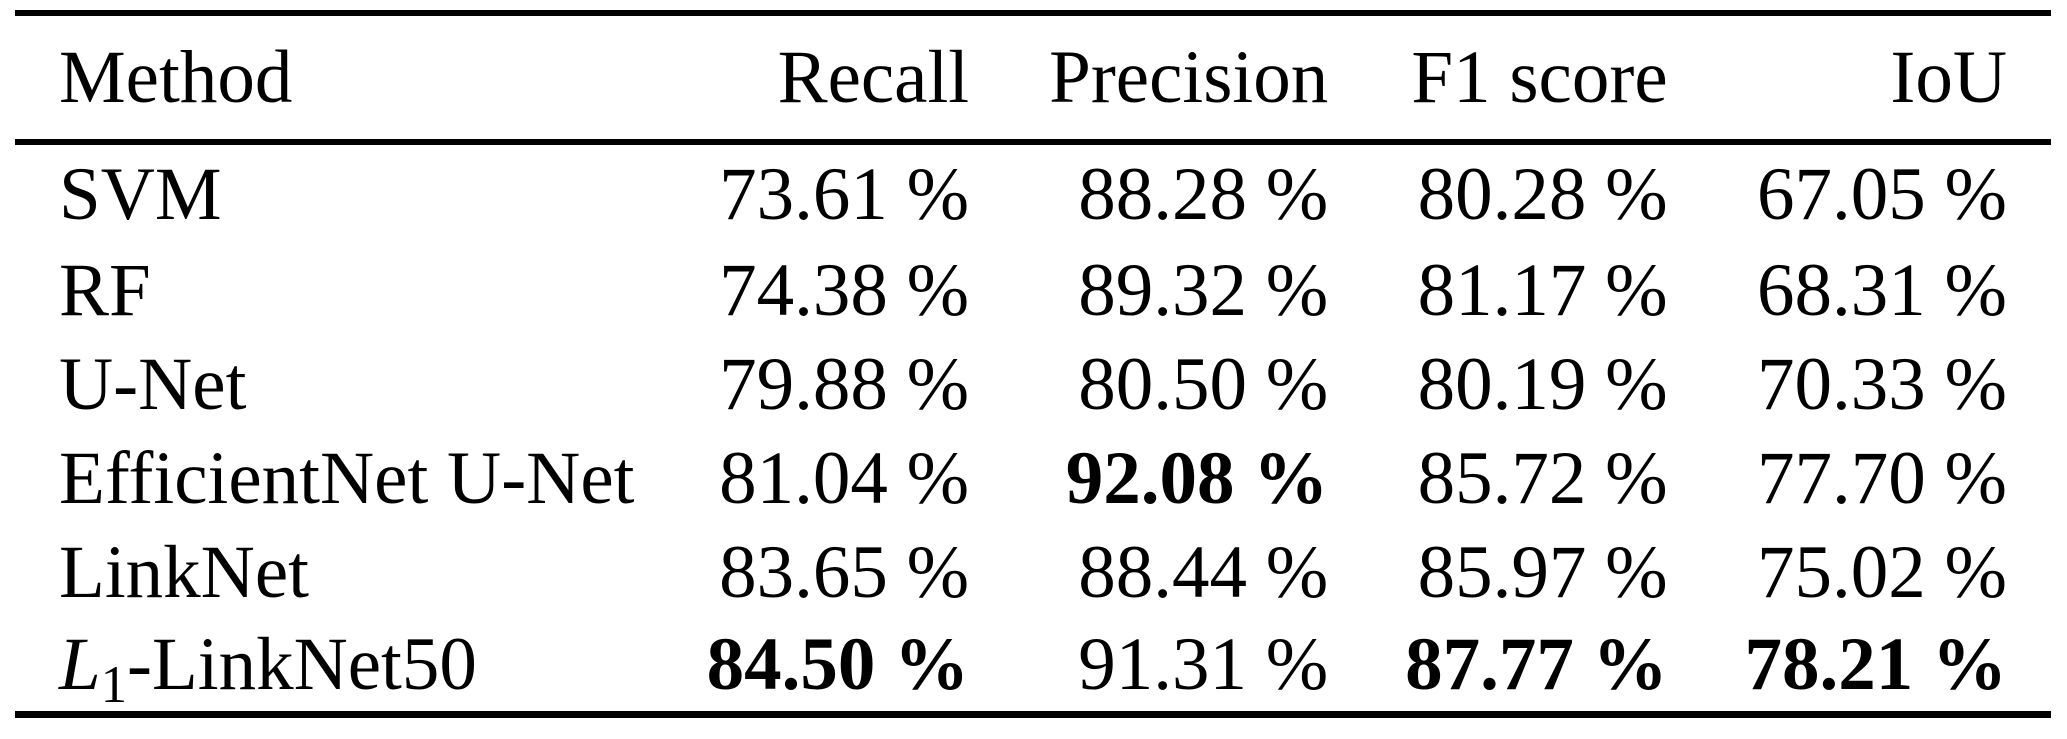  Describe the element at coordinates (176, 77) in the screenshot. I see `column-header-method: Method` at that location.